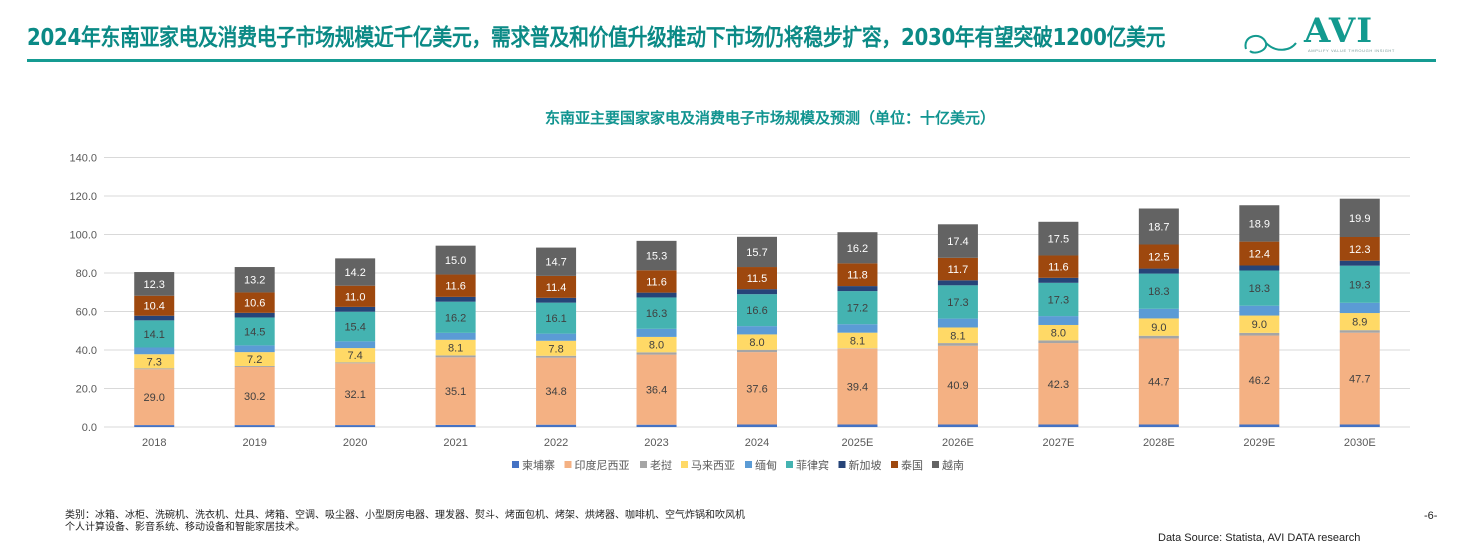 The width and height of the screenshot is (1472, 548). I want to click on bar-stack: 32.1 7.4 15.4 11.0 14.2, so click(355, 342).